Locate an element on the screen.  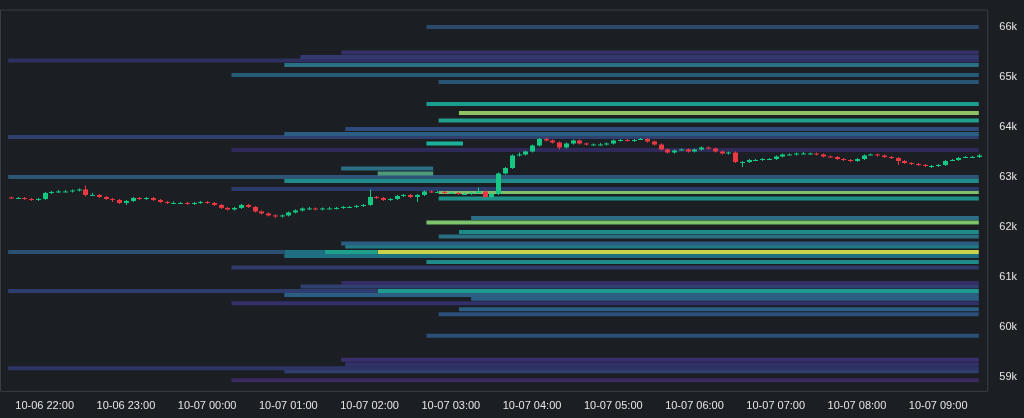
x-tick-label: 10-07 03:00 is located at coordinates (451, 405).